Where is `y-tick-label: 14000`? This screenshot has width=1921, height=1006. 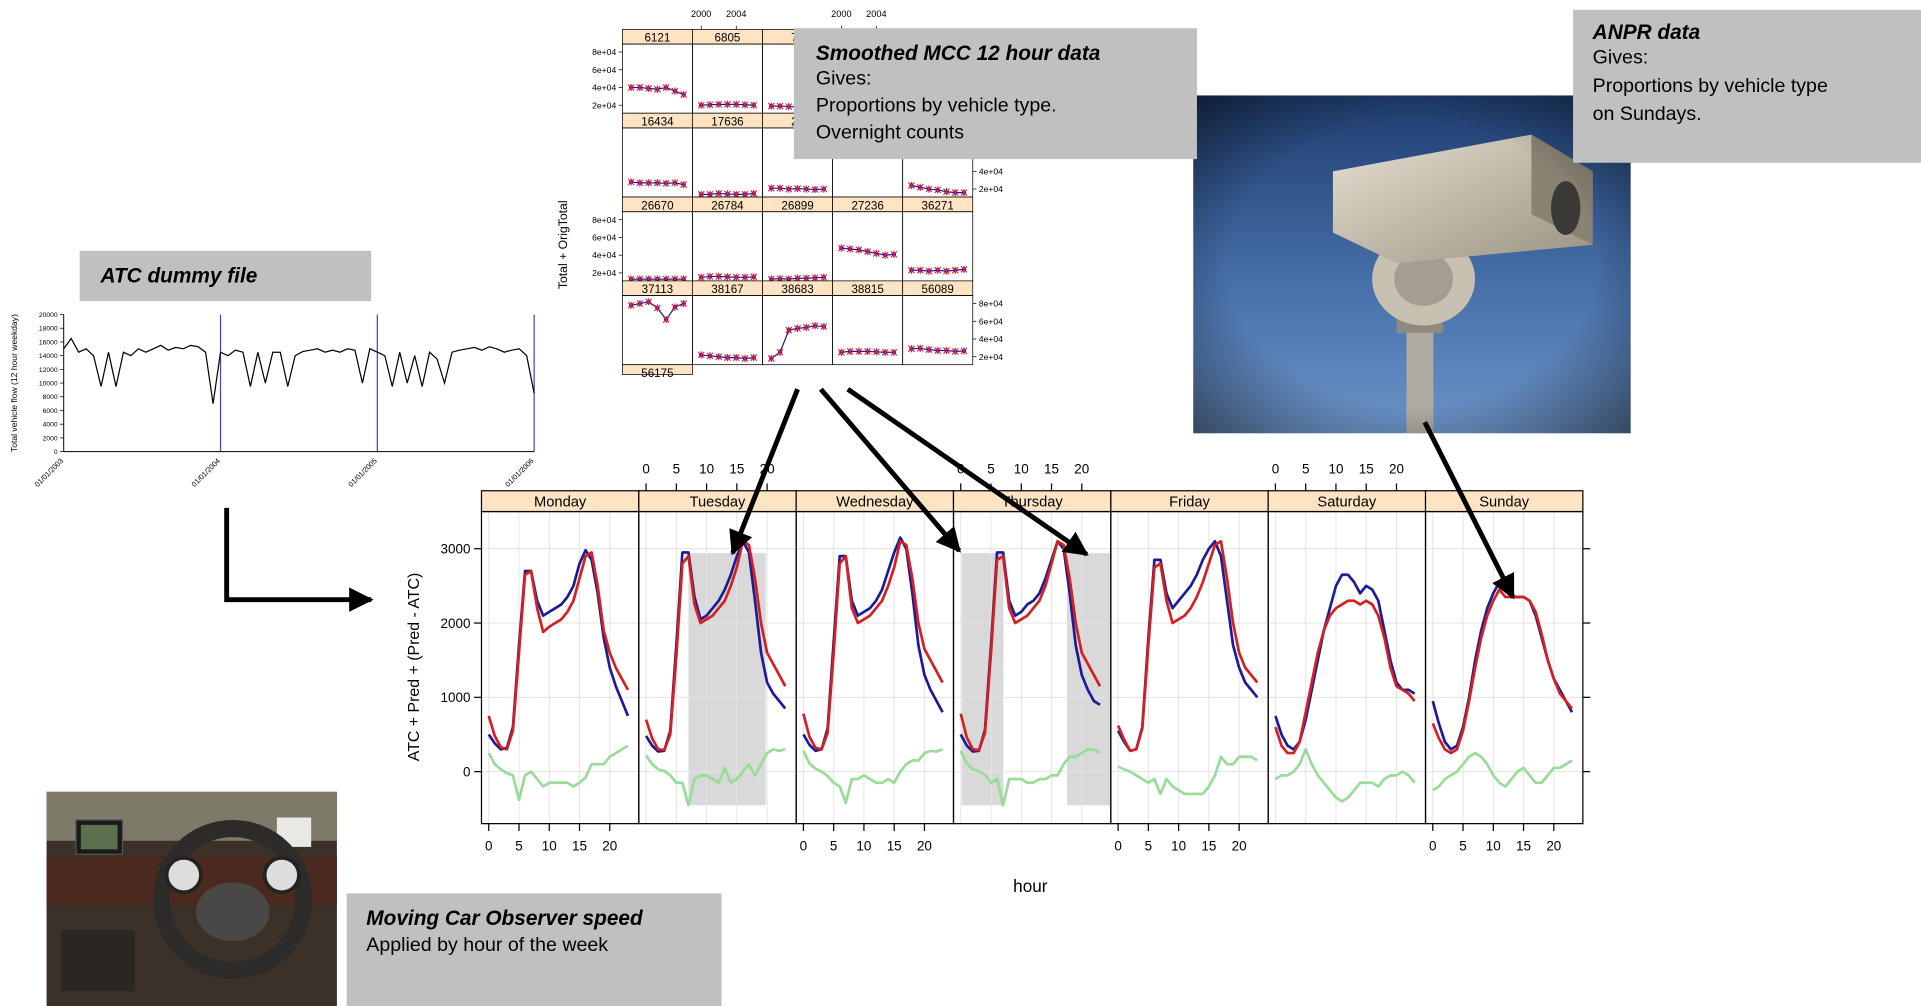 y-tick-label: 14000 is located at coordinates (48, 356).